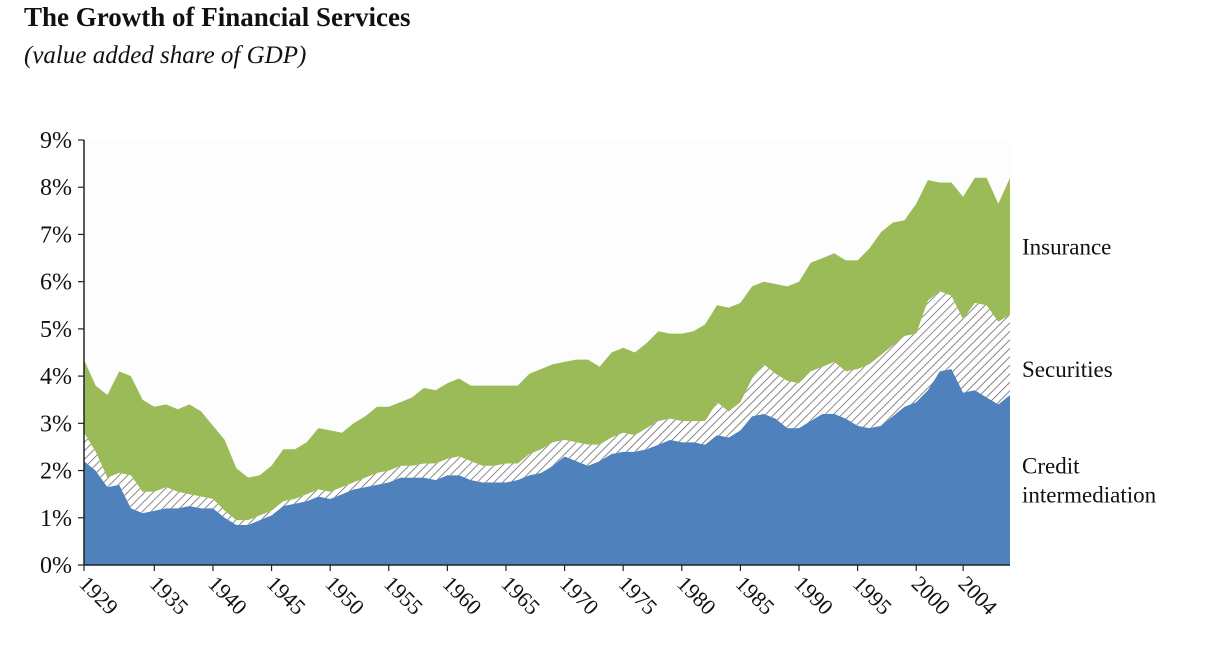 This screenshot has height=652, width=1208. I want to click on y-tick-label: 7%, so click(56, 235).